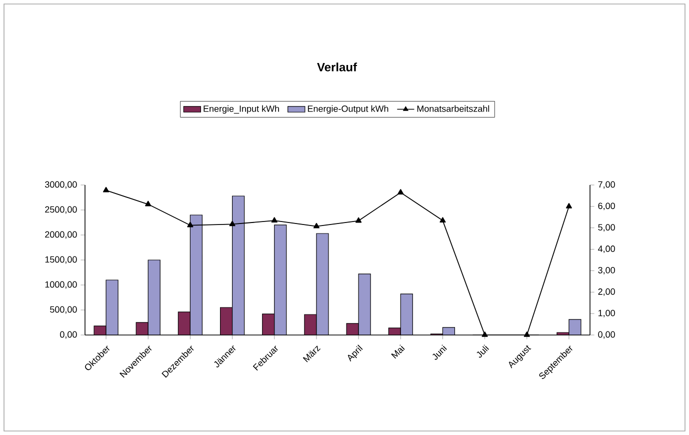 The image size is (689, 435). Describe the element at coordinates (398, 351) in the screenshot. I see `x-tick-label: Mai` at that location.